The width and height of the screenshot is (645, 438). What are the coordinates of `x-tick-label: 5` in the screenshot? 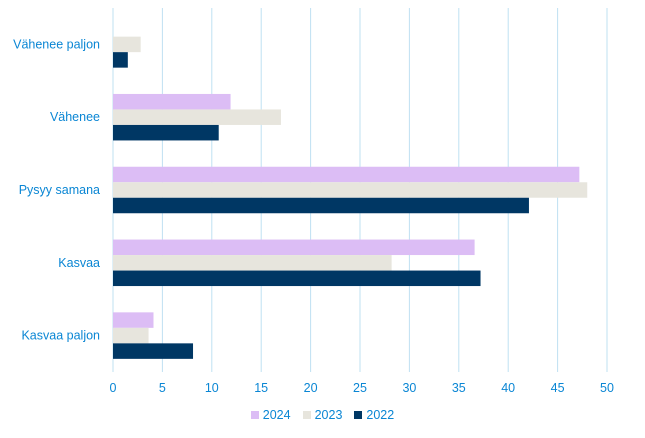 It's located at (162, 388).